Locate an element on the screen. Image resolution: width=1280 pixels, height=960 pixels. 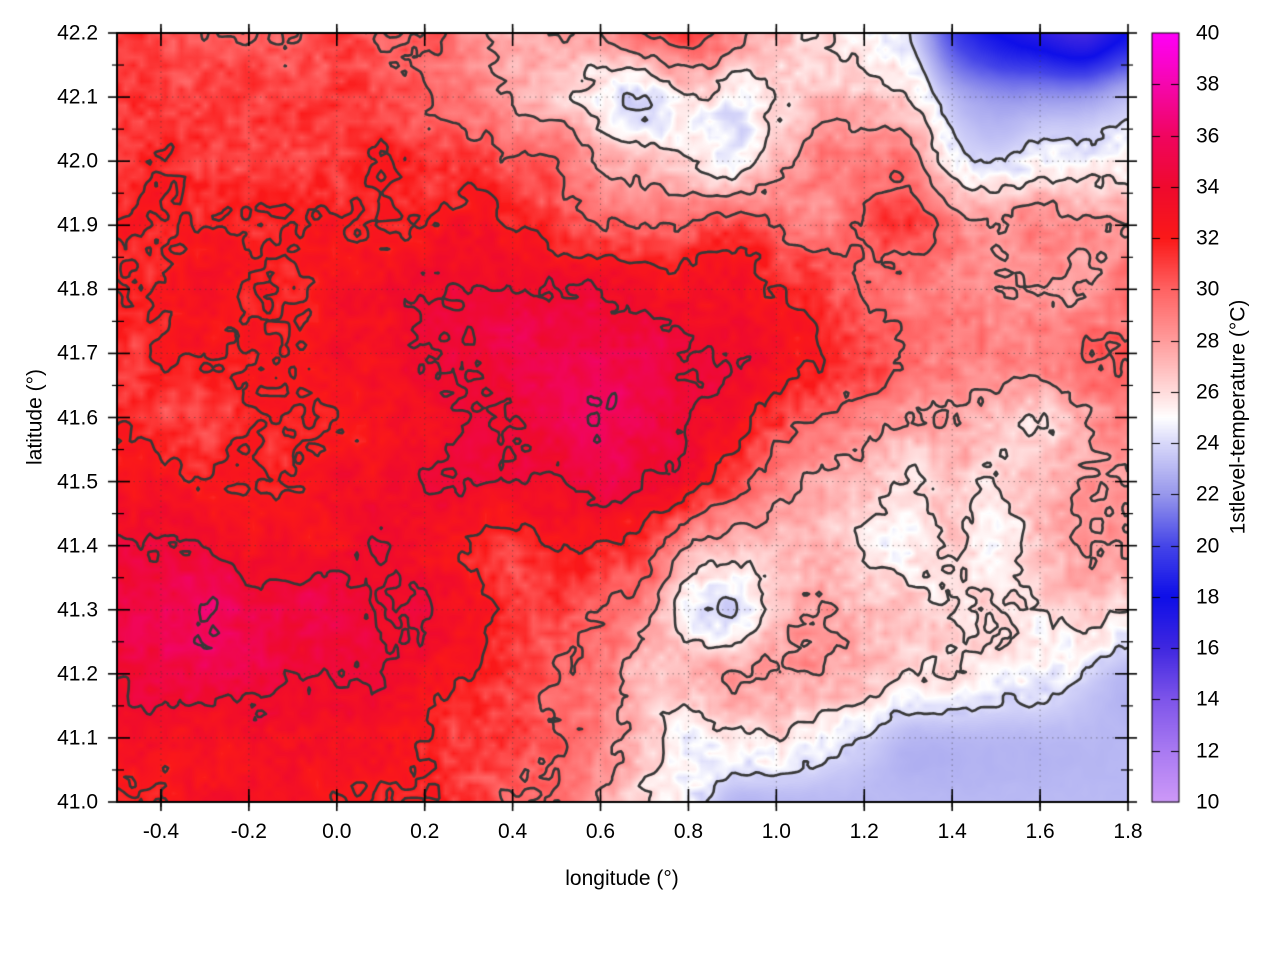
colorbar-tick-label: 10 is located at coordinates (1208, 802).